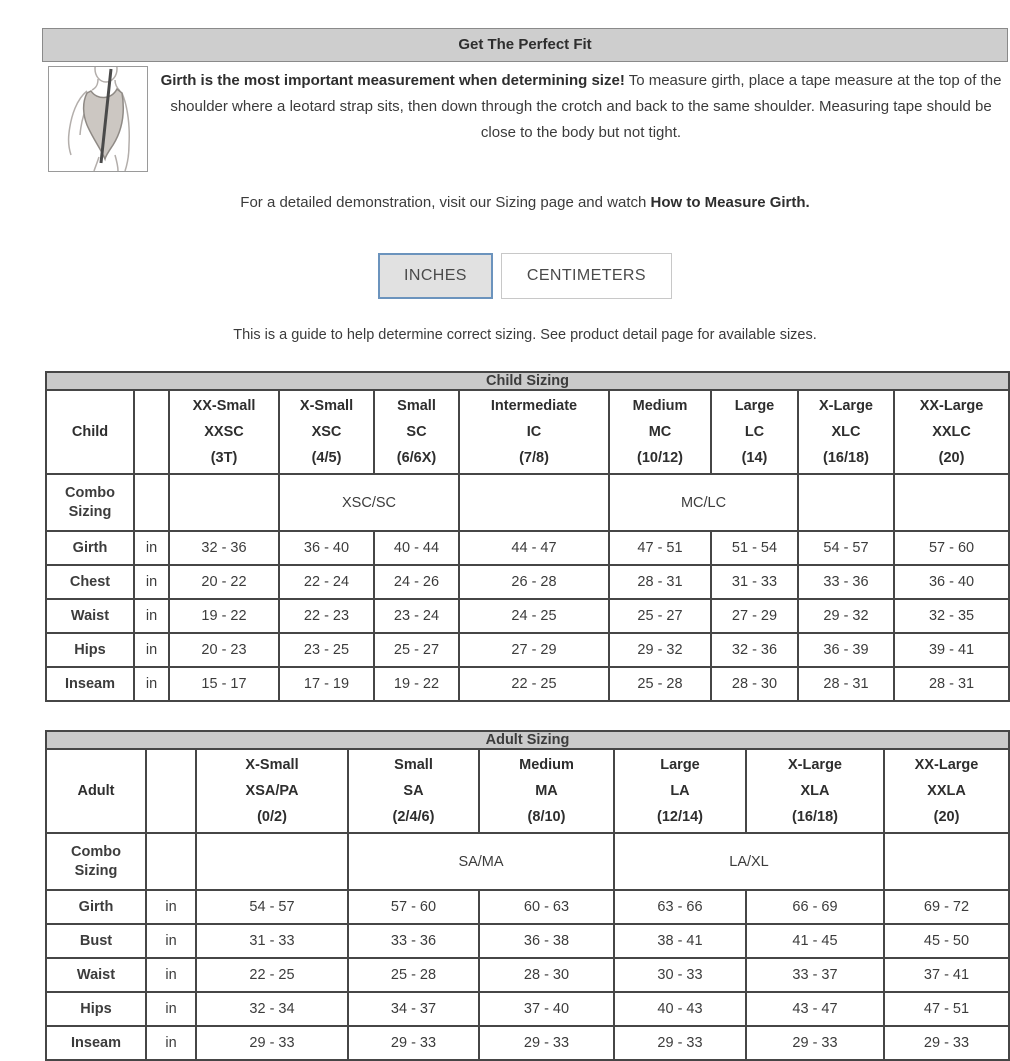  What do you see at coordinates (534, 432) in the screenshot?
I see `child-size-column-header: Intermediate IC (7/8)` at bounding box center [534, 432].